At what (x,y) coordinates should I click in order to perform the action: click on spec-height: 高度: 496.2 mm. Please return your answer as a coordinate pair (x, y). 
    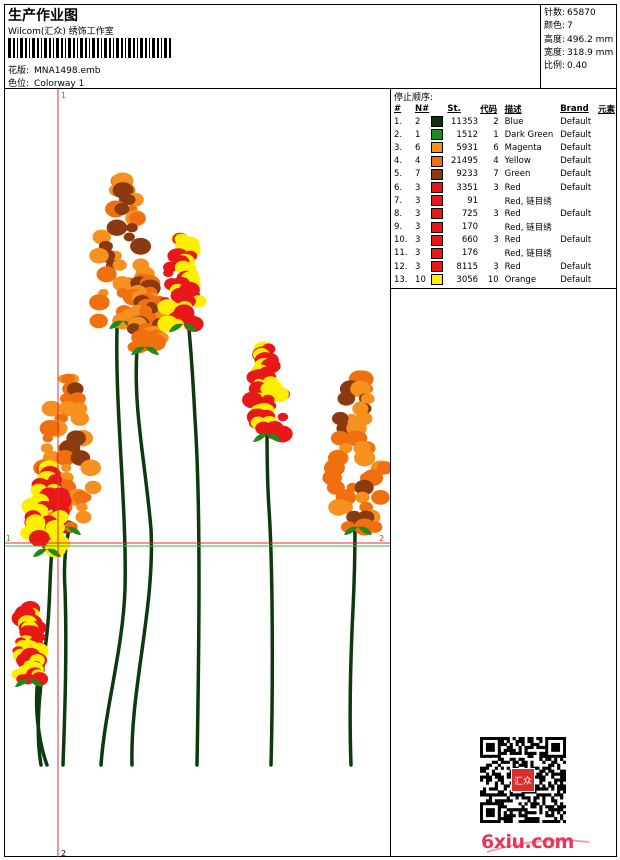
    Looking at the image, I should click on (579, 39).